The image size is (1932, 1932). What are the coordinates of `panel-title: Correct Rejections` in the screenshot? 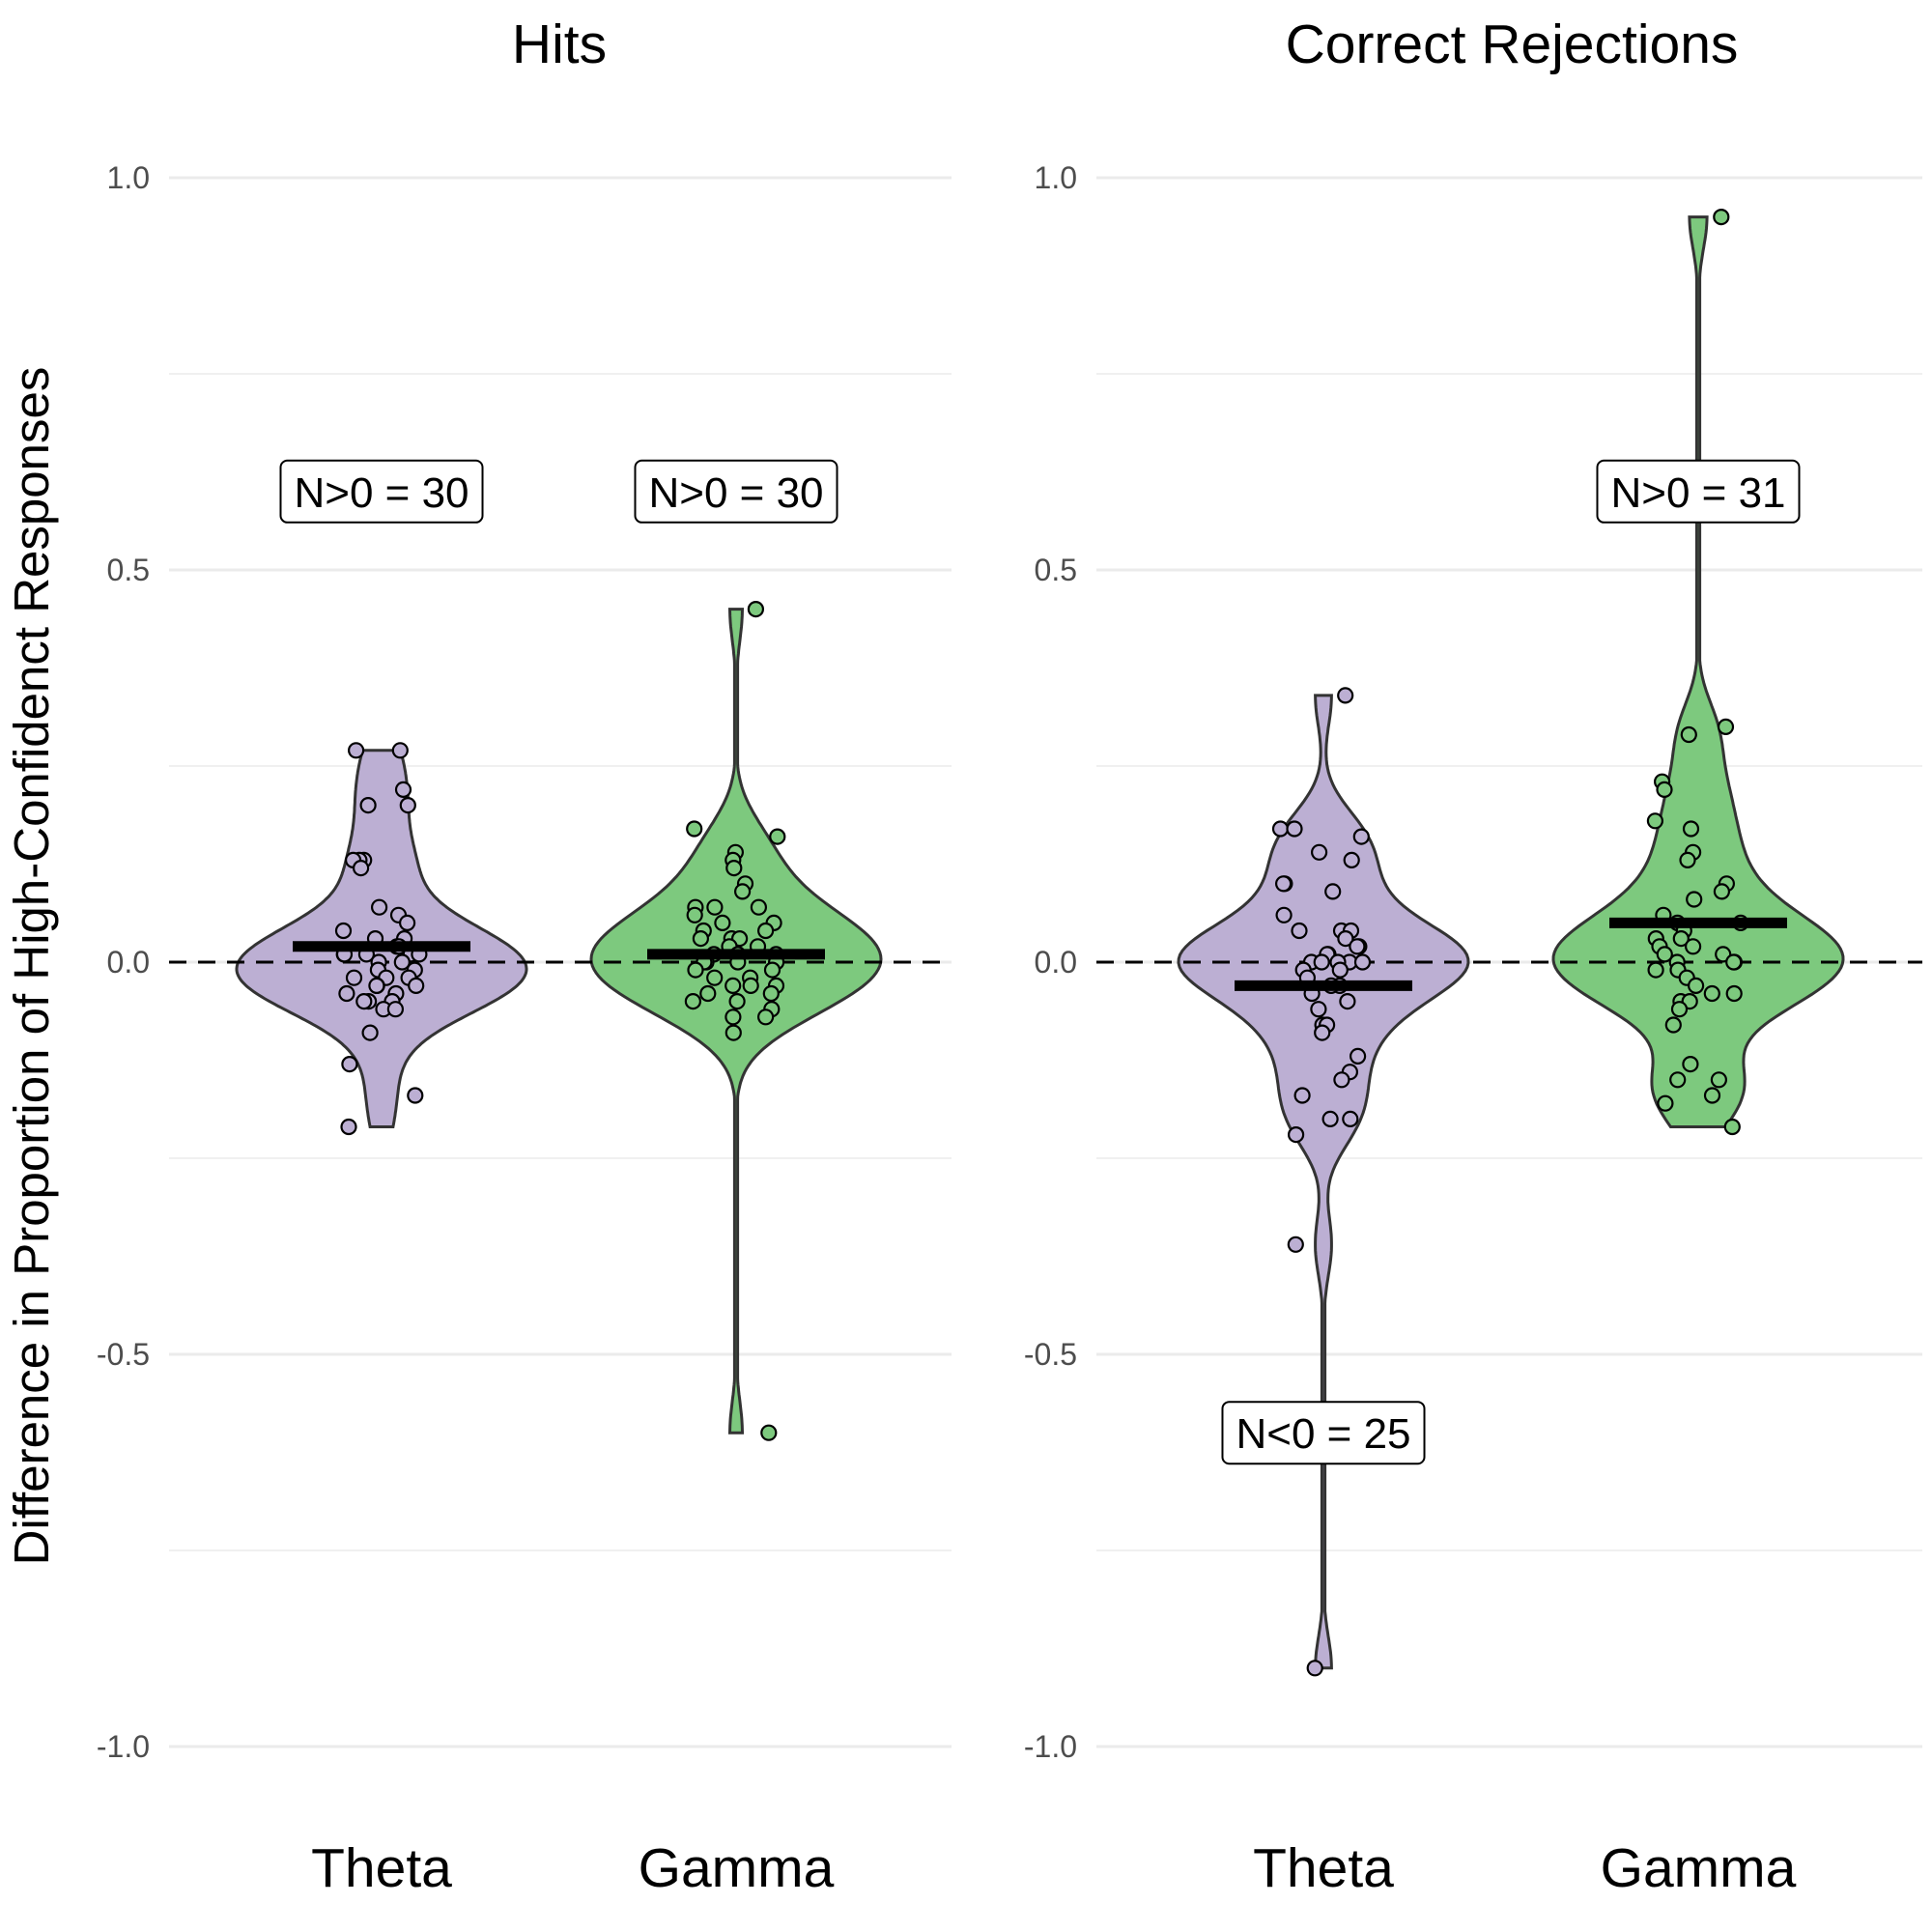 It's located at (1512, 44).